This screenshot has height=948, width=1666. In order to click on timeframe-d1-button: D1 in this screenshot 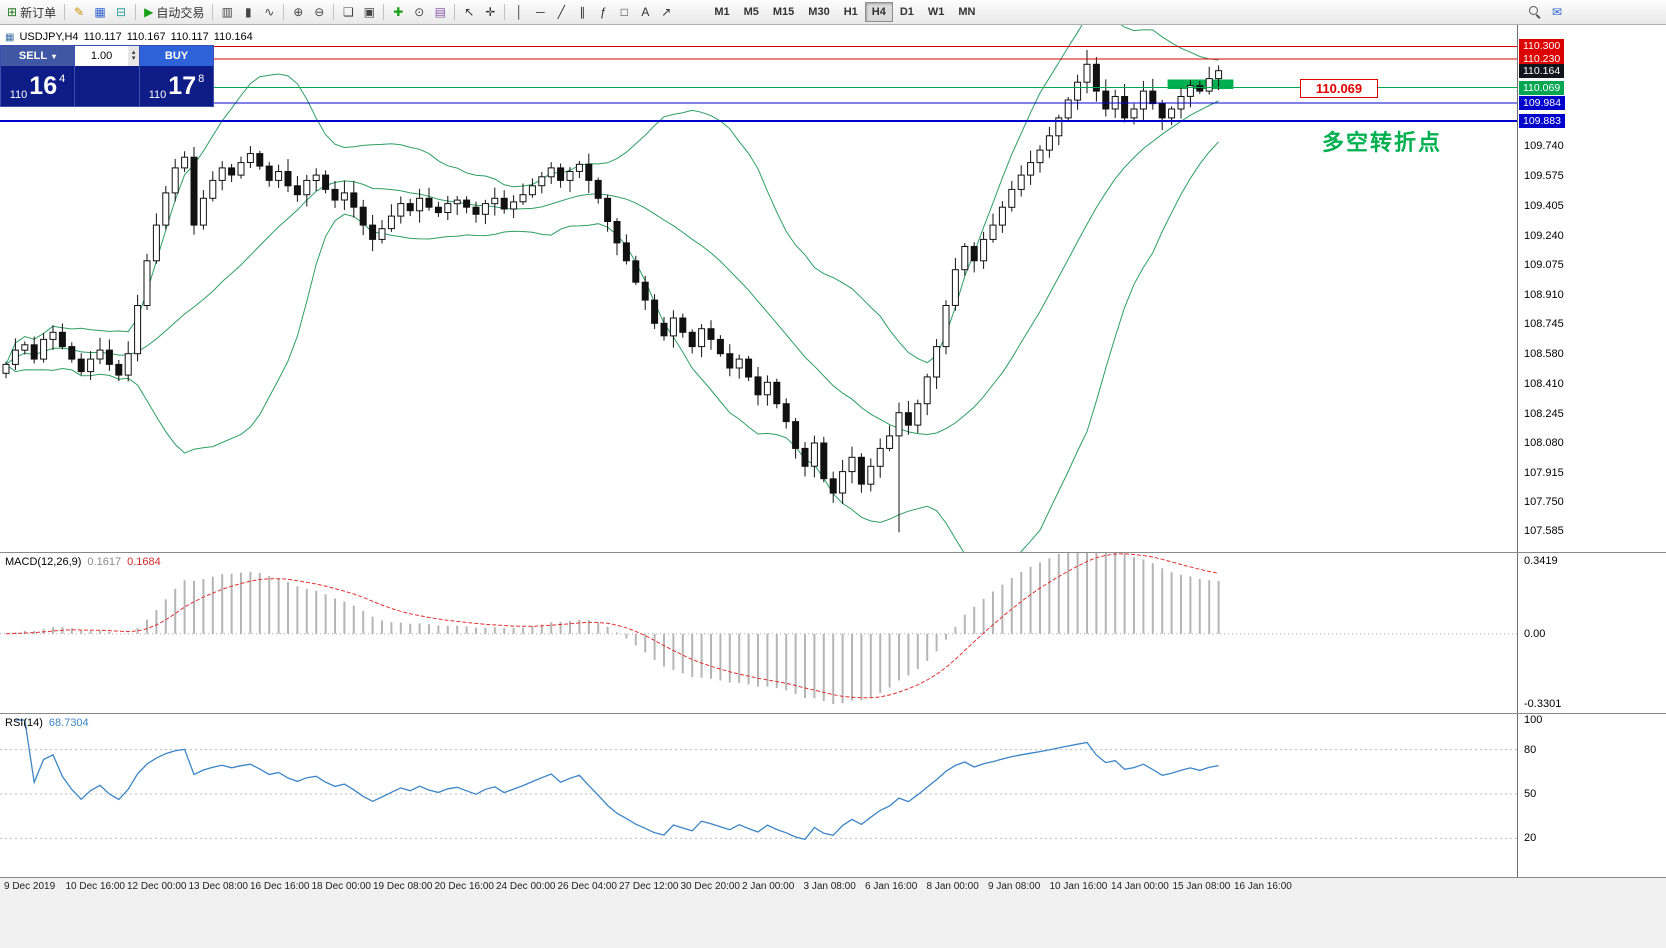, I will do `click(907, 12)`.